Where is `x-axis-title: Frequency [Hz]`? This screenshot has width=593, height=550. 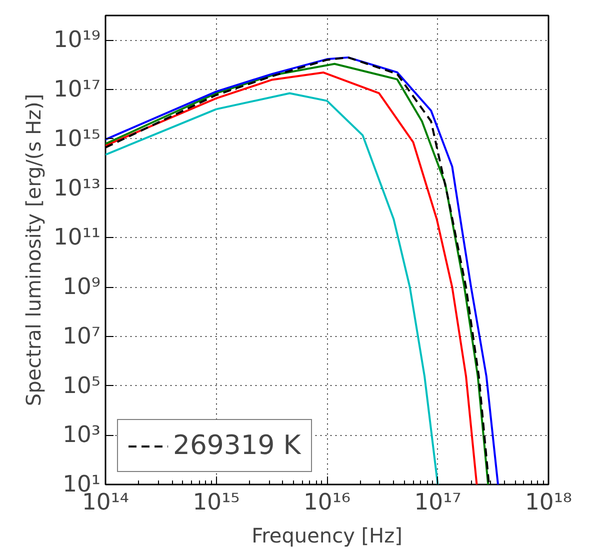 x-axis-title: Frequency [Hz] is located at coordinates (327, 536).